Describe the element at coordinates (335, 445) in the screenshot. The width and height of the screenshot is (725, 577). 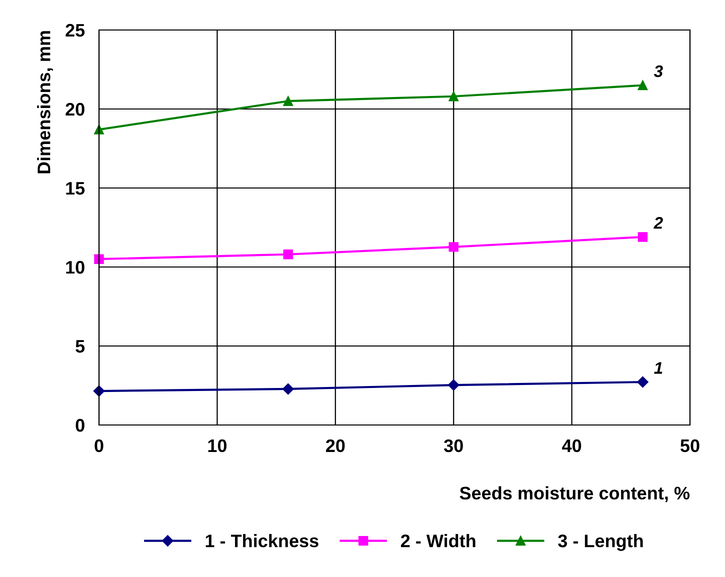
I see `x-tick-label: 20` at that location.